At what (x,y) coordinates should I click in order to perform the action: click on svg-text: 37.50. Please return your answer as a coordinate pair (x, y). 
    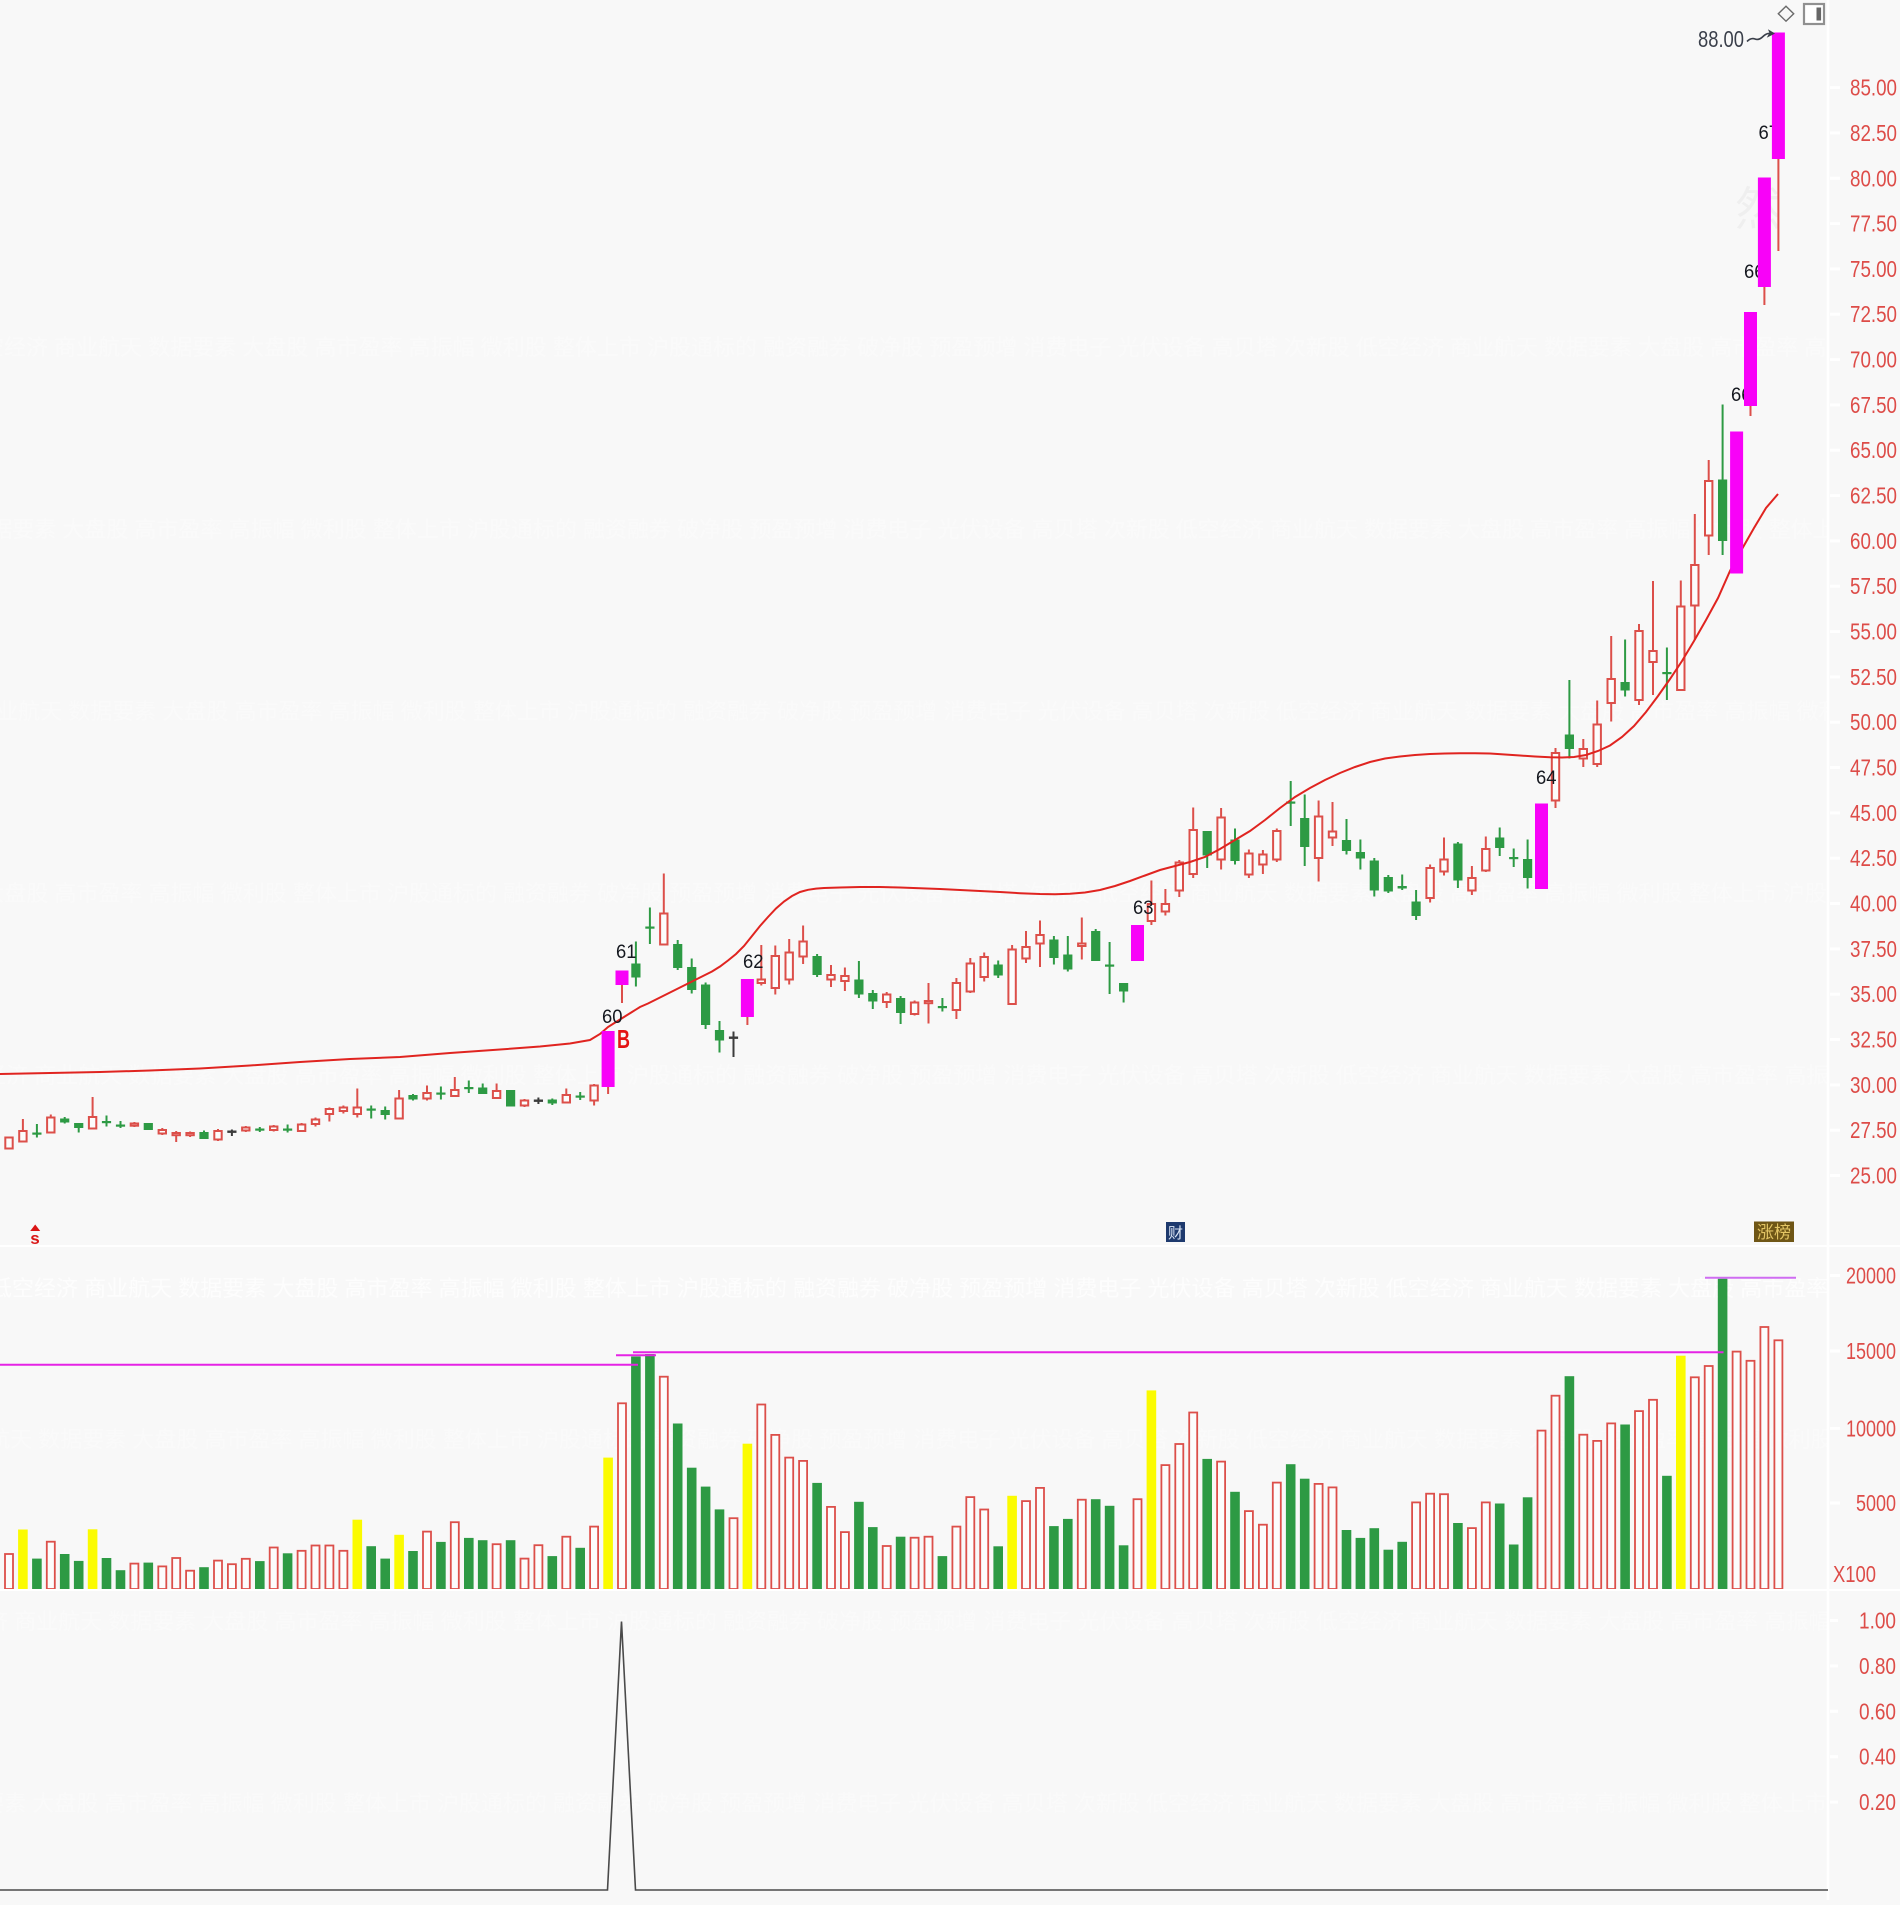
    Looking at the image, I should click on (1873, 949).